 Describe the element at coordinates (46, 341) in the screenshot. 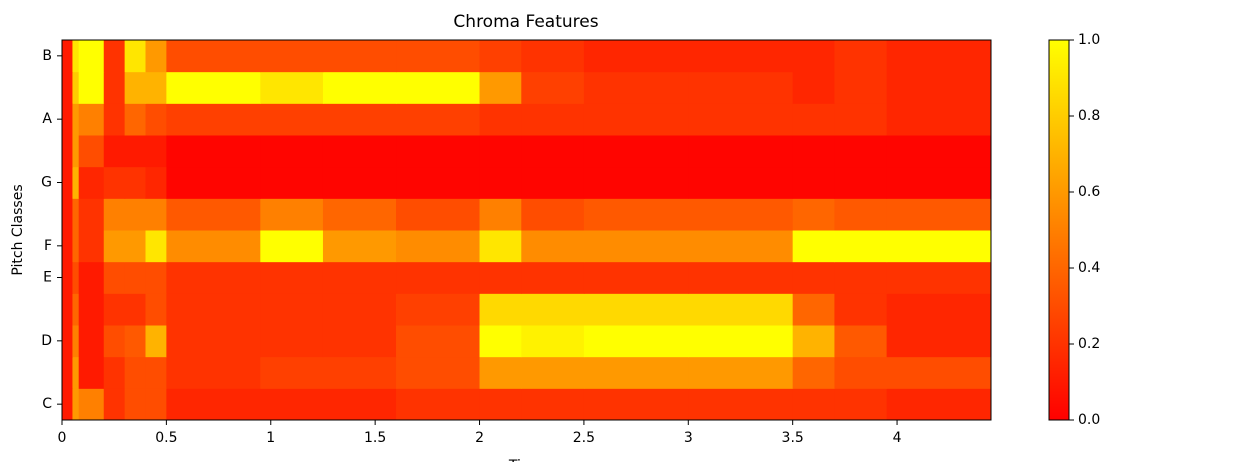

I see `y-tick-label: D` at that location.